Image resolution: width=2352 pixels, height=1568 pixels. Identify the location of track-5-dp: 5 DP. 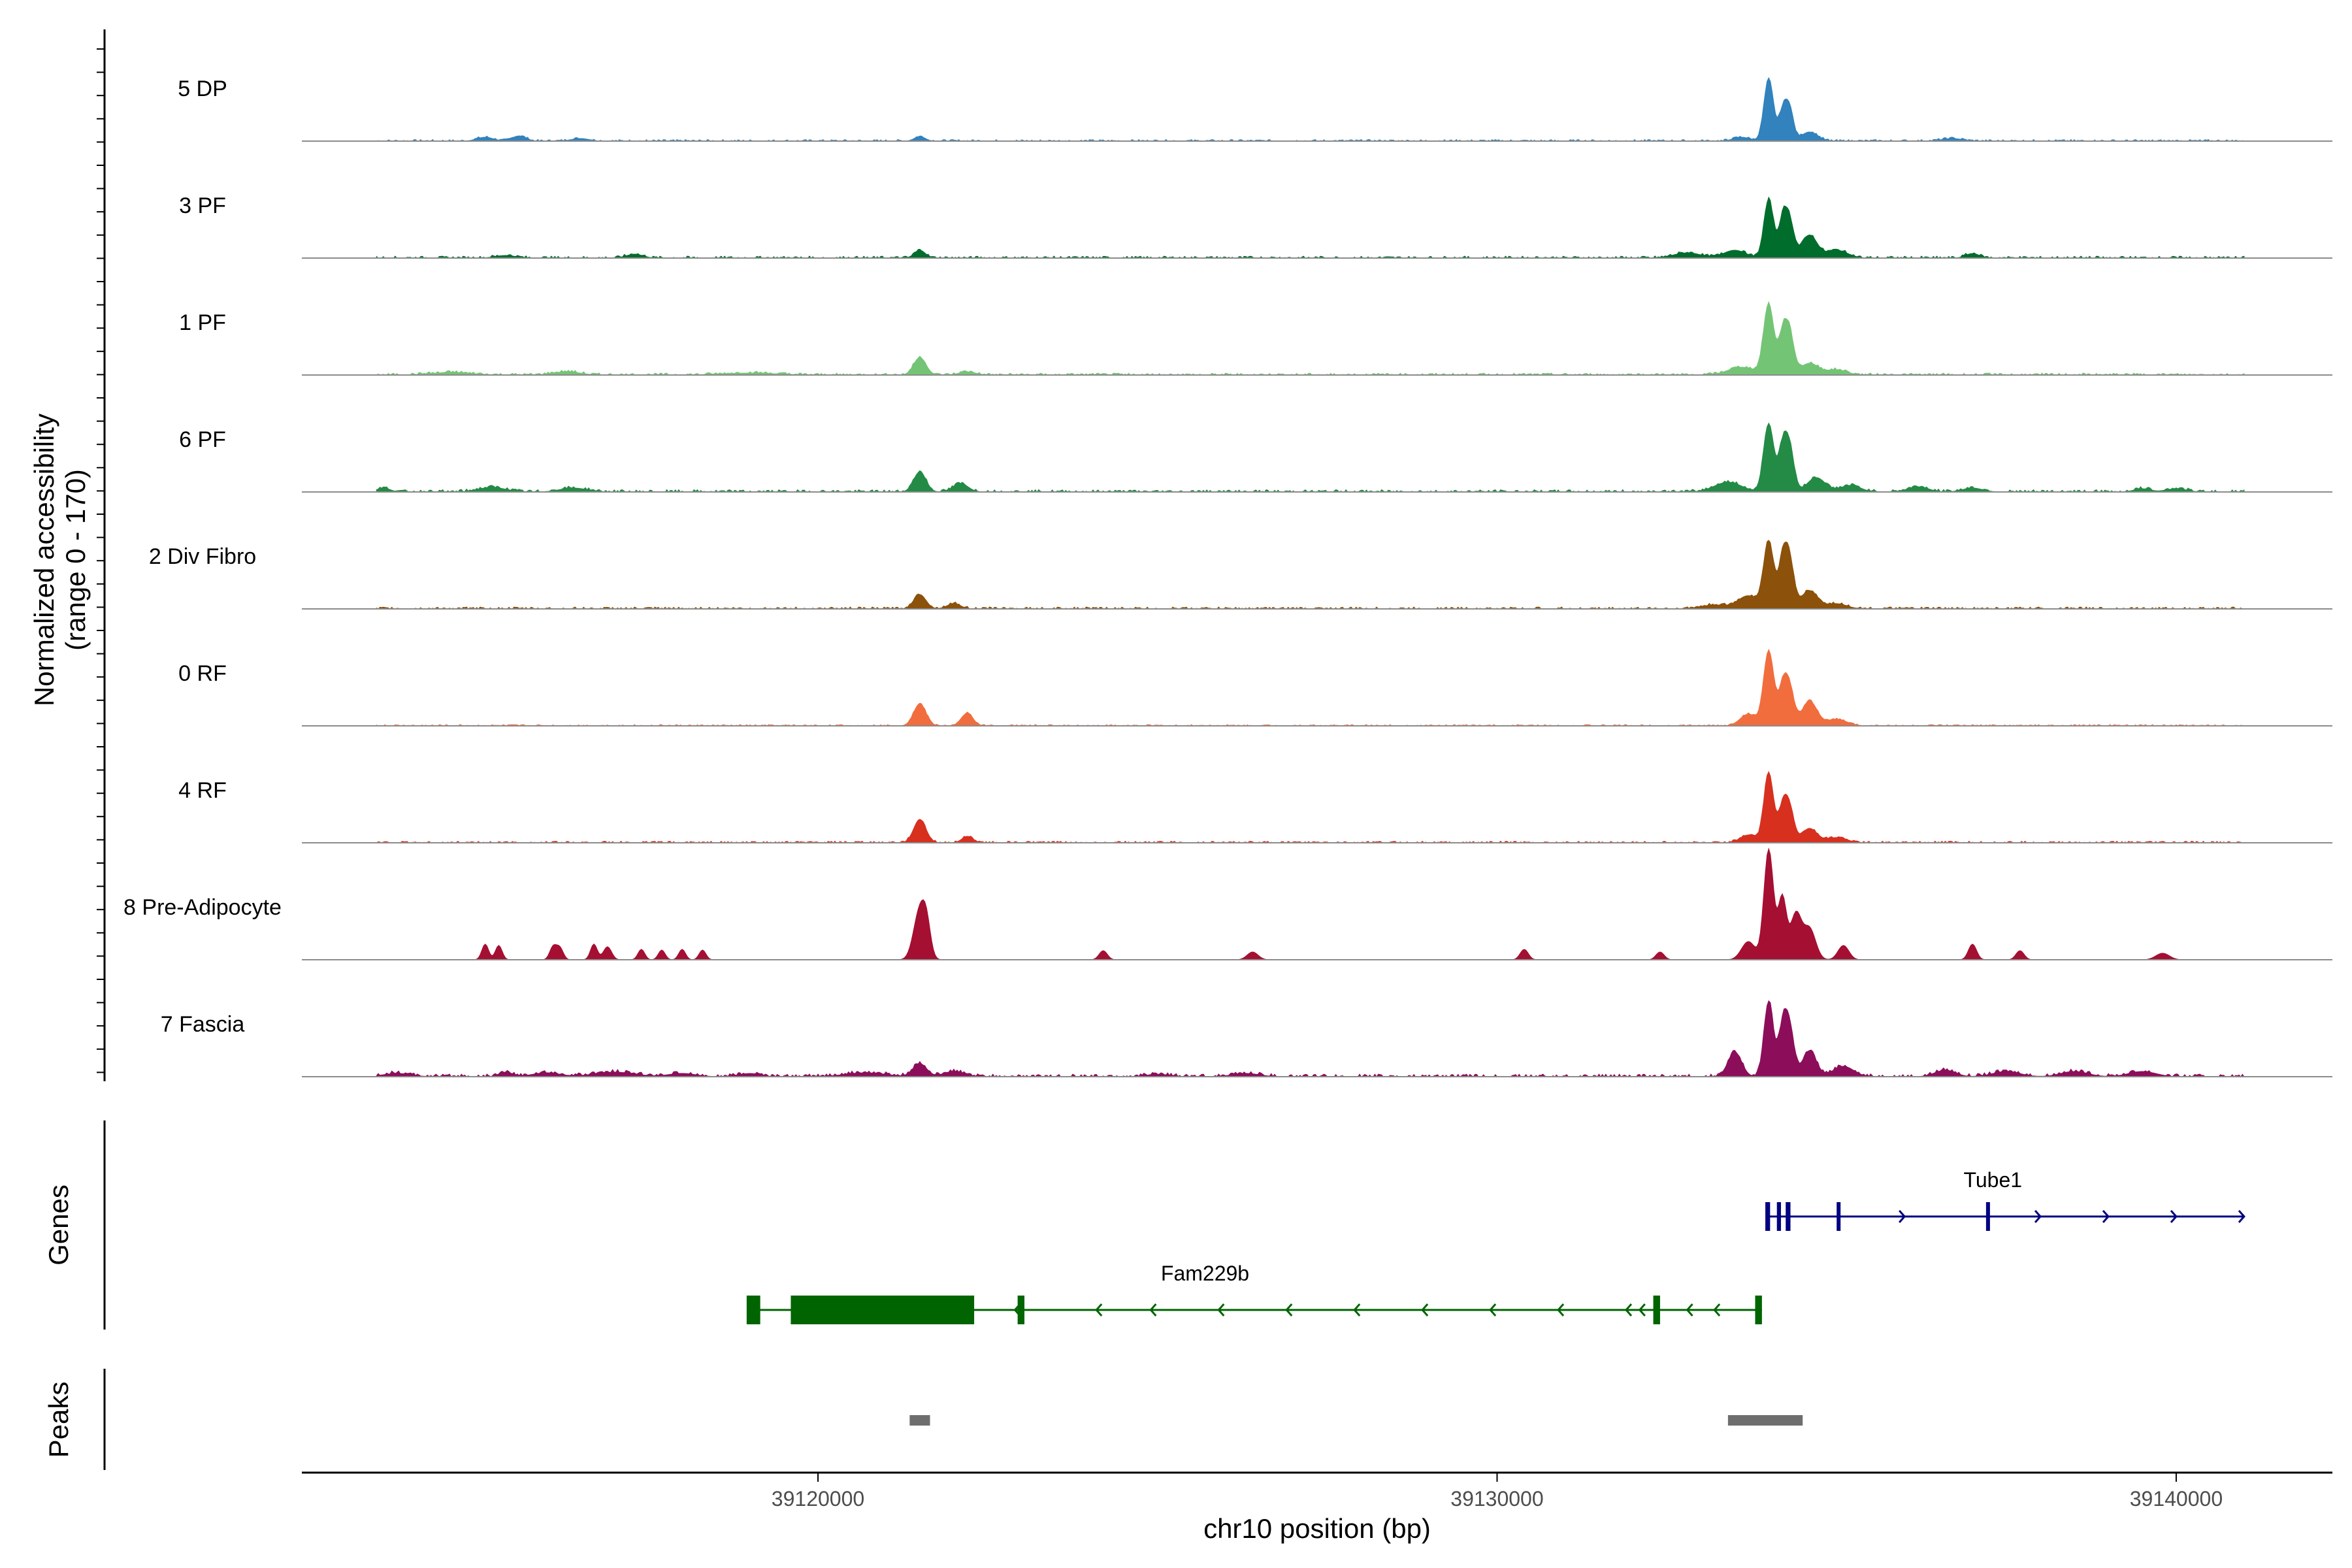
(1255, 109).